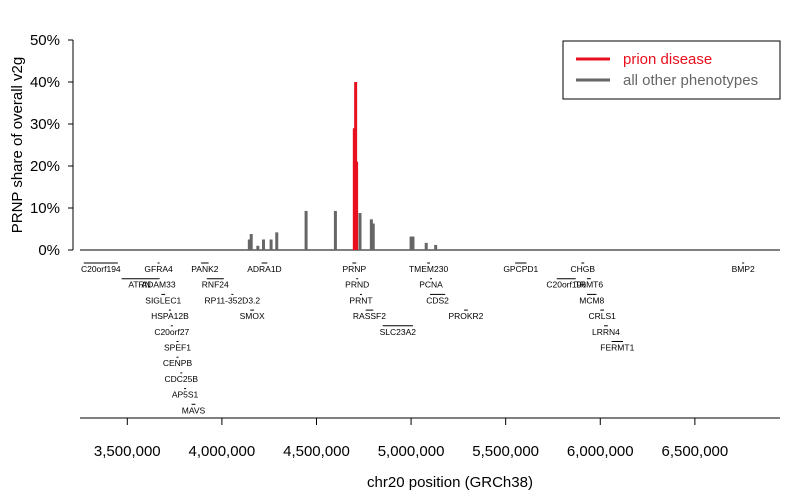 The image size is (800, 500). I want to click on gene-label: LRRN4, so click(606, 332).